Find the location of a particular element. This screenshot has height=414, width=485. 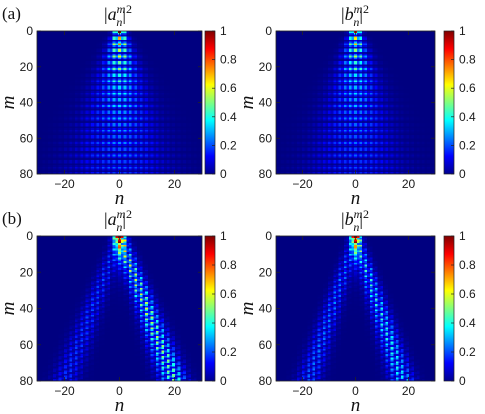

row-label-b: (b) is located at coordinates (12, 218).